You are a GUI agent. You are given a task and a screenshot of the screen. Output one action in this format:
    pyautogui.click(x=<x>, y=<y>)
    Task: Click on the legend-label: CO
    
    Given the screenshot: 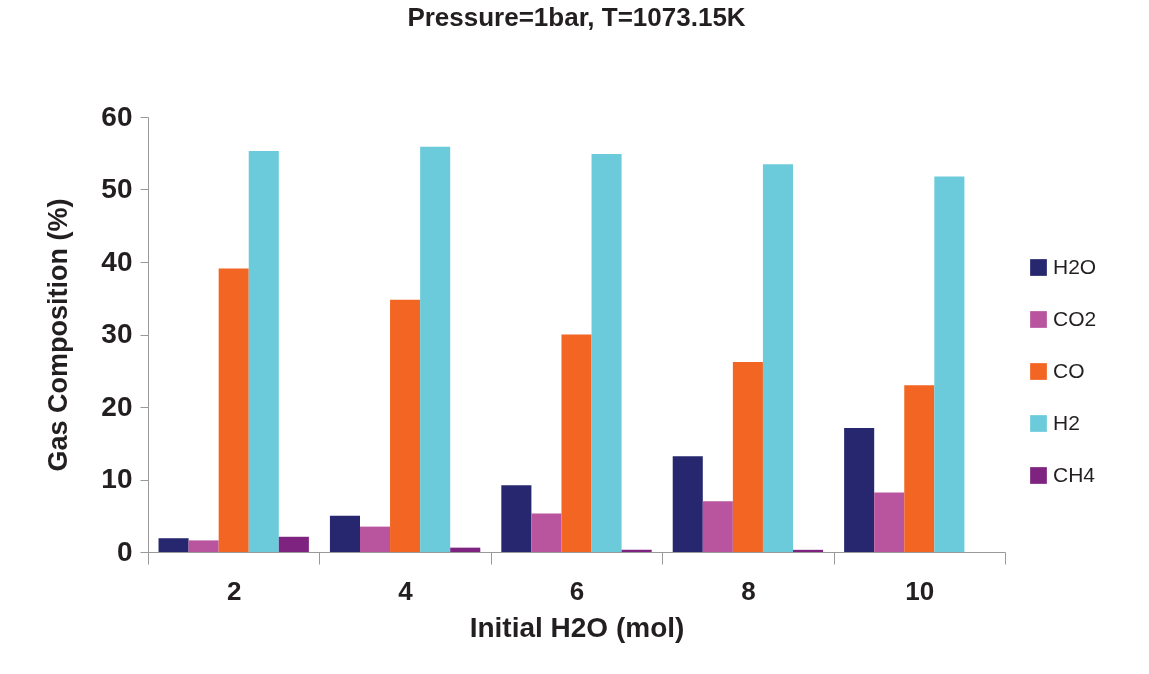 What is the action you would take?
    pyautogui.click(x=1069, y=370)
    